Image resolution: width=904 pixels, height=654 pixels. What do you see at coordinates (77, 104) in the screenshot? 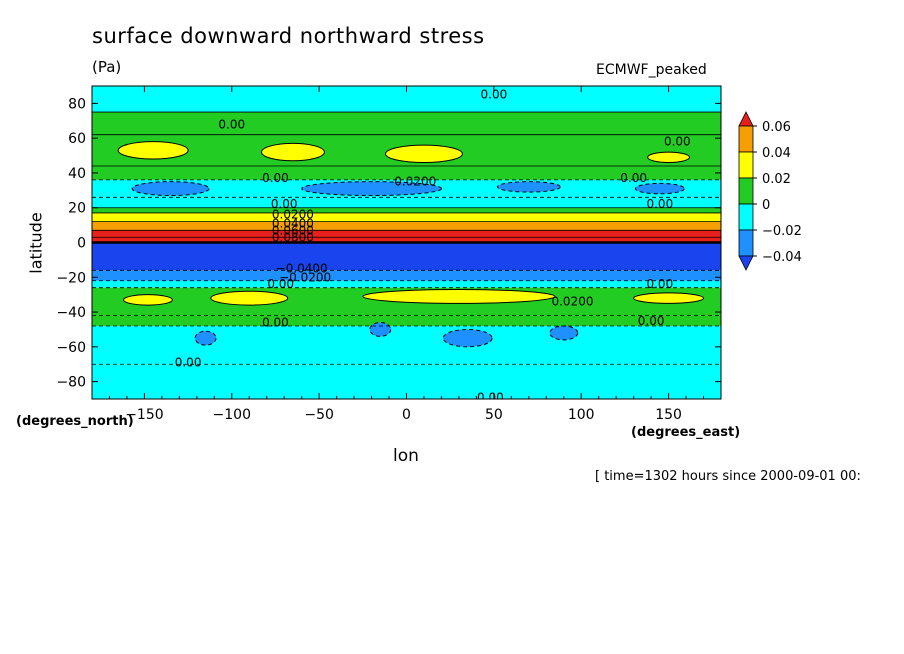
I see `y-tick-label: 80` at bounding box center [77, 104].